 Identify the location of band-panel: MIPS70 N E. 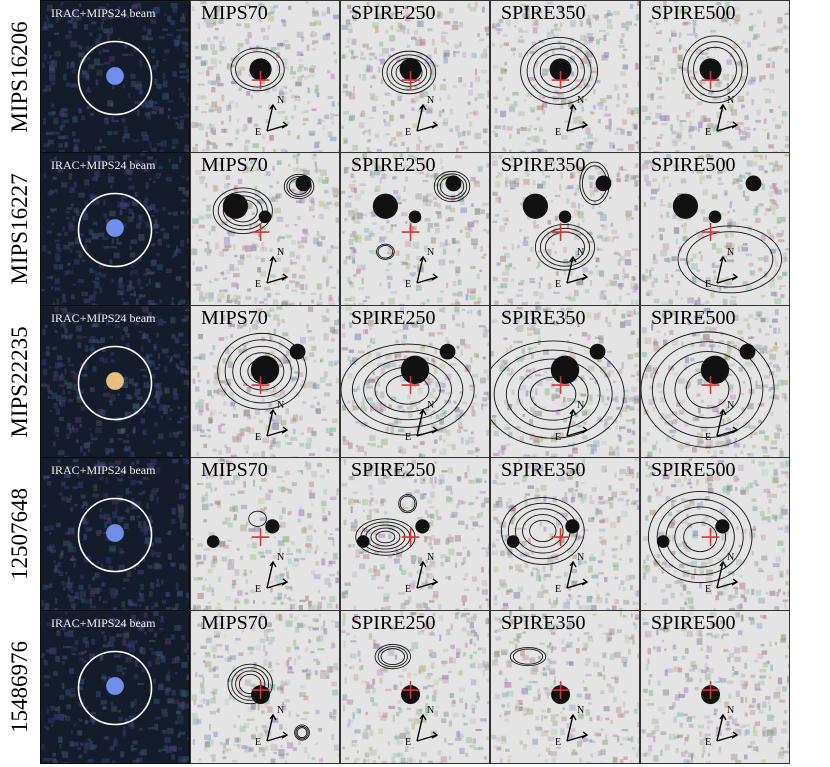
(265, 382).